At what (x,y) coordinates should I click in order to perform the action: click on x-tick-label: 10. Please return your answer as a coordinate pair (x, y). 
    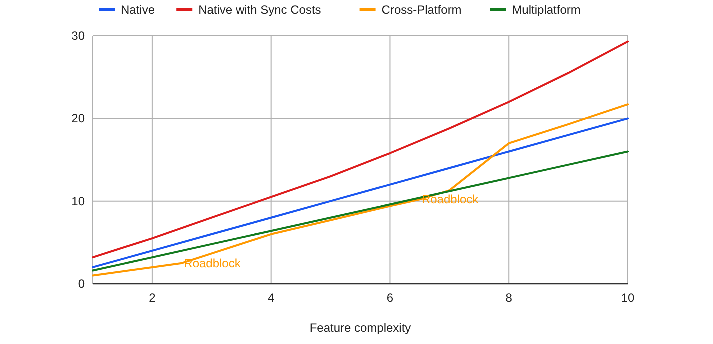
    Looking at the image, I should click on (628, 298).